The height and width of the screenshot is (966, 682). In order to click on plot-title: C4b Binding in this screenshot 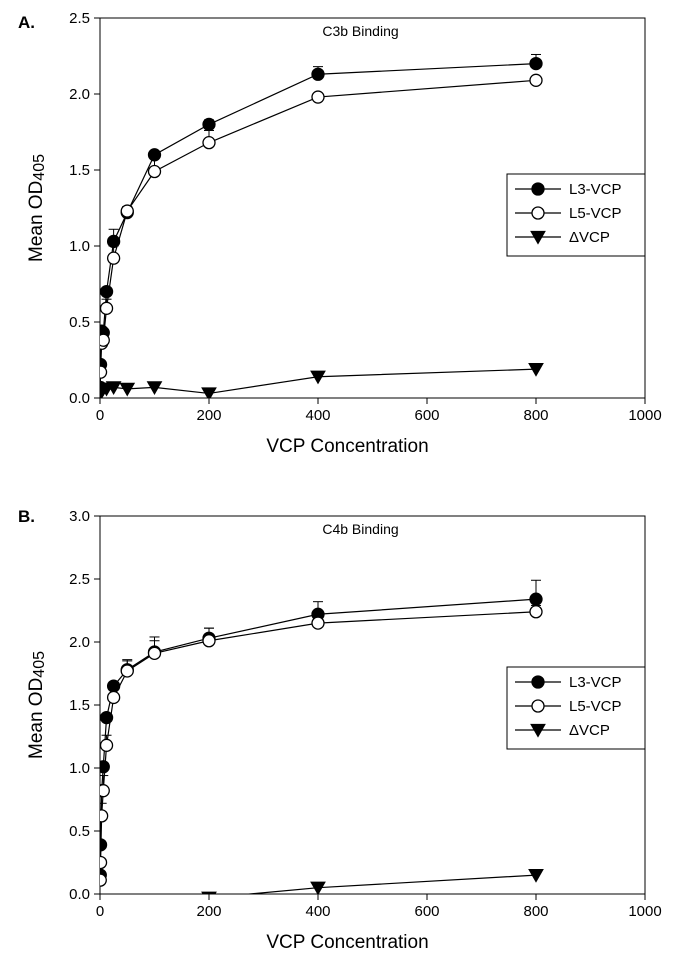, I will do `click(360, 529)`.